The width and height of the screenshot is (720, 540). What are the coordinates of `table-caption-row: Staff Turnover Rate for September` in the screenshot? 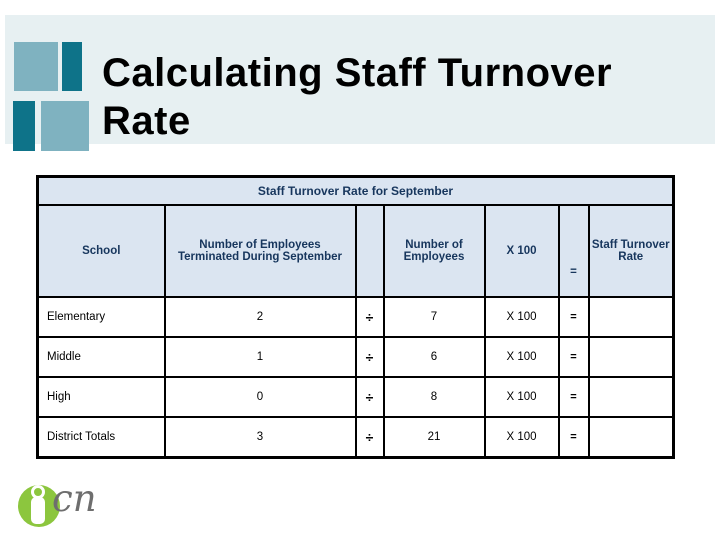 It's located at (355, 190).